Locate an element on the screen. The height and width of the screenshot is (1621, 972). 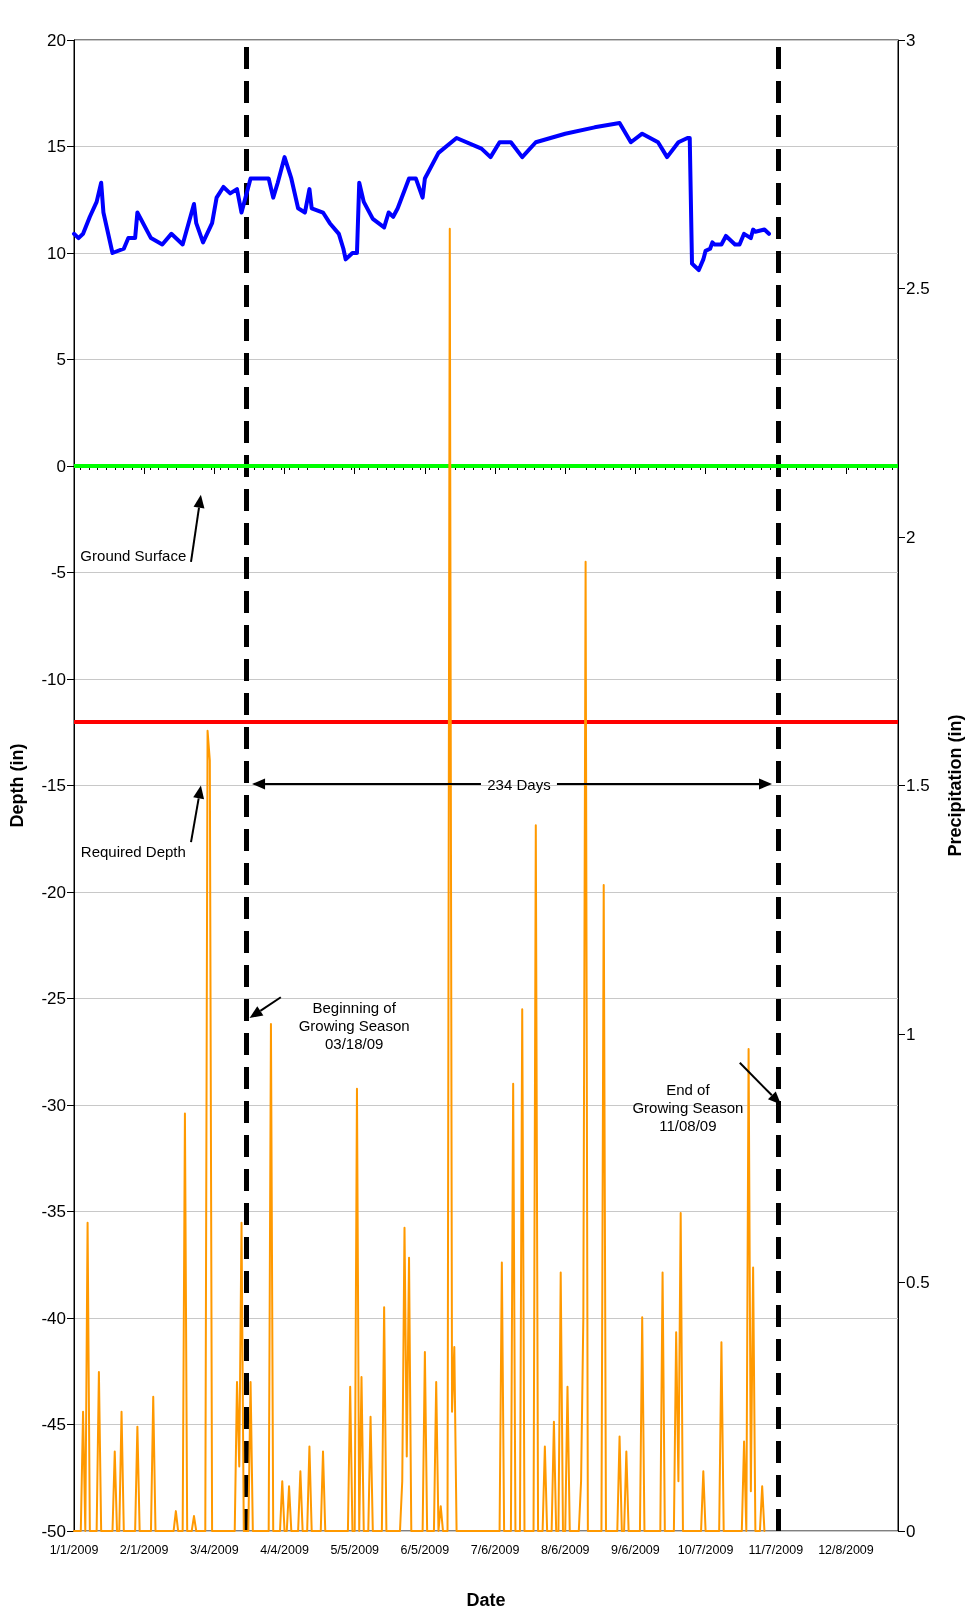
y-tick-label: 10 is located at coordinates (56, 253).